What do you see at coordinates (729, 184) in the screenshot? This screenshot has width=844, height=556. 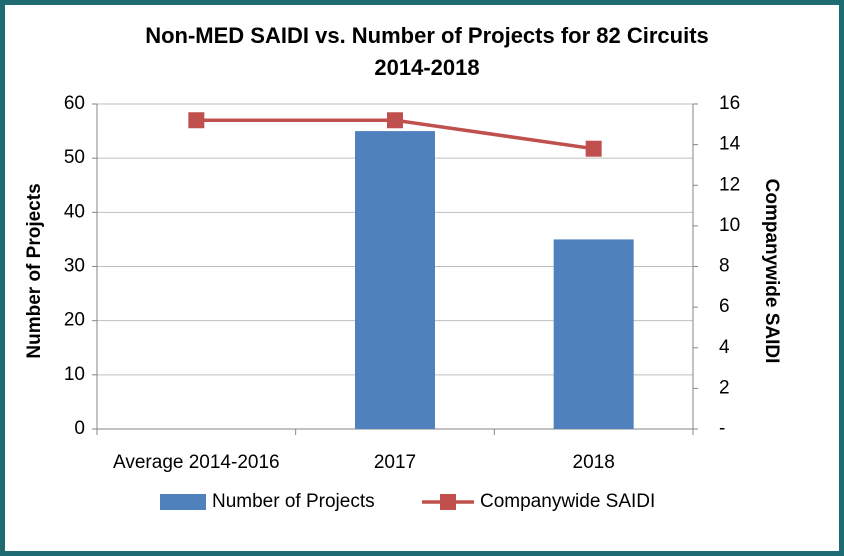 I see `y2-tick-label: 12` at bounding box center [729, 184].